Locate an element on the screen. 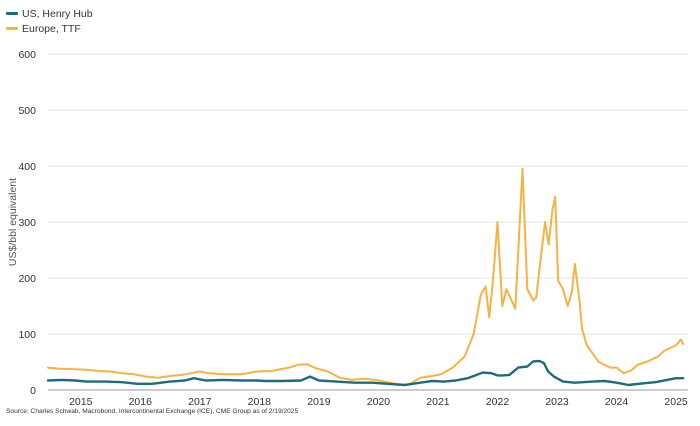  x-tick-label: 2016 is located at coordinates (141, 402).